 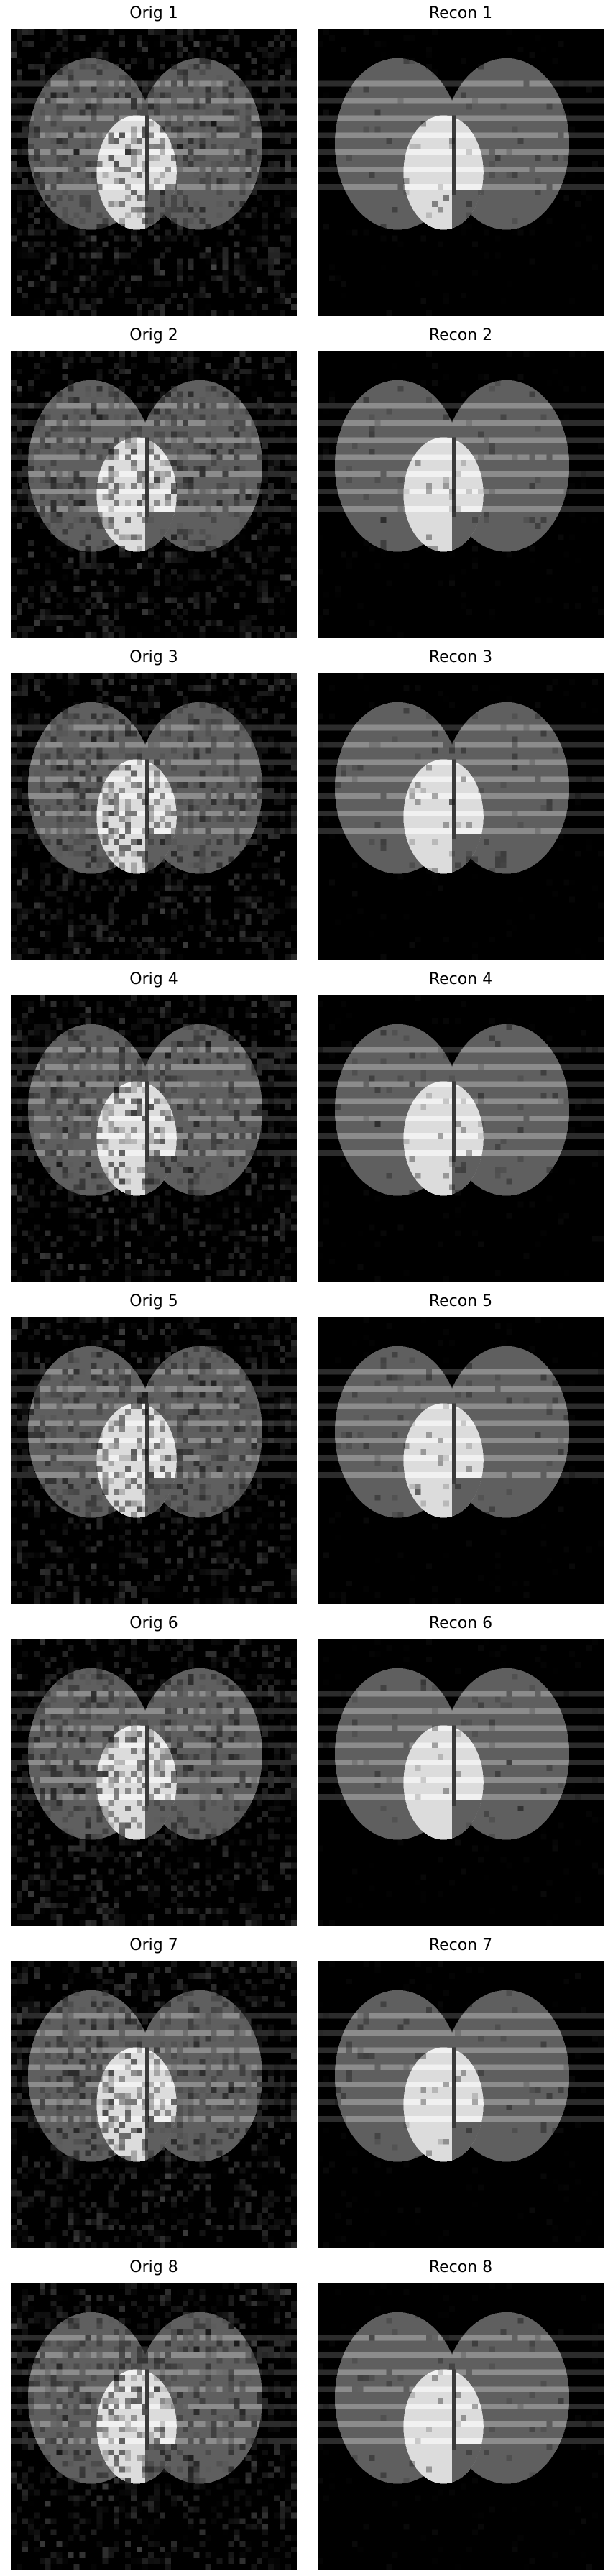 I want to click on orig-2-title: Orig 2, so click(x=153, y=335).